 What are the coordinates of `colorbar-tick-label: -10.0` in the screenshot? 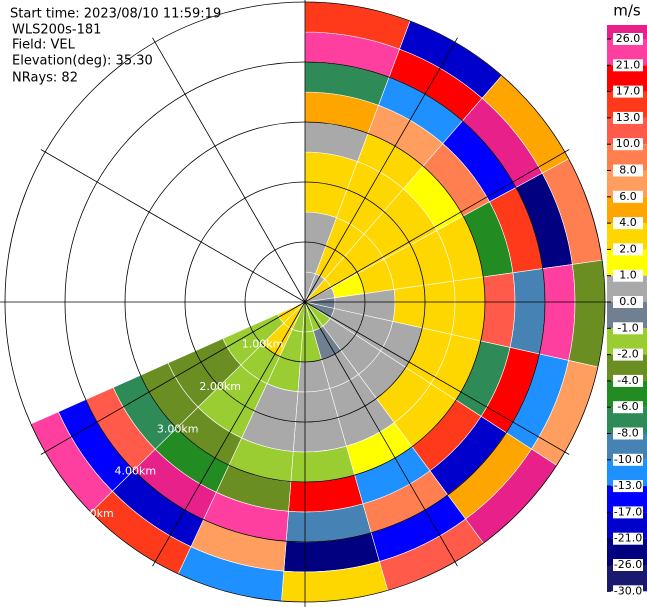 It's located at (628, 459).